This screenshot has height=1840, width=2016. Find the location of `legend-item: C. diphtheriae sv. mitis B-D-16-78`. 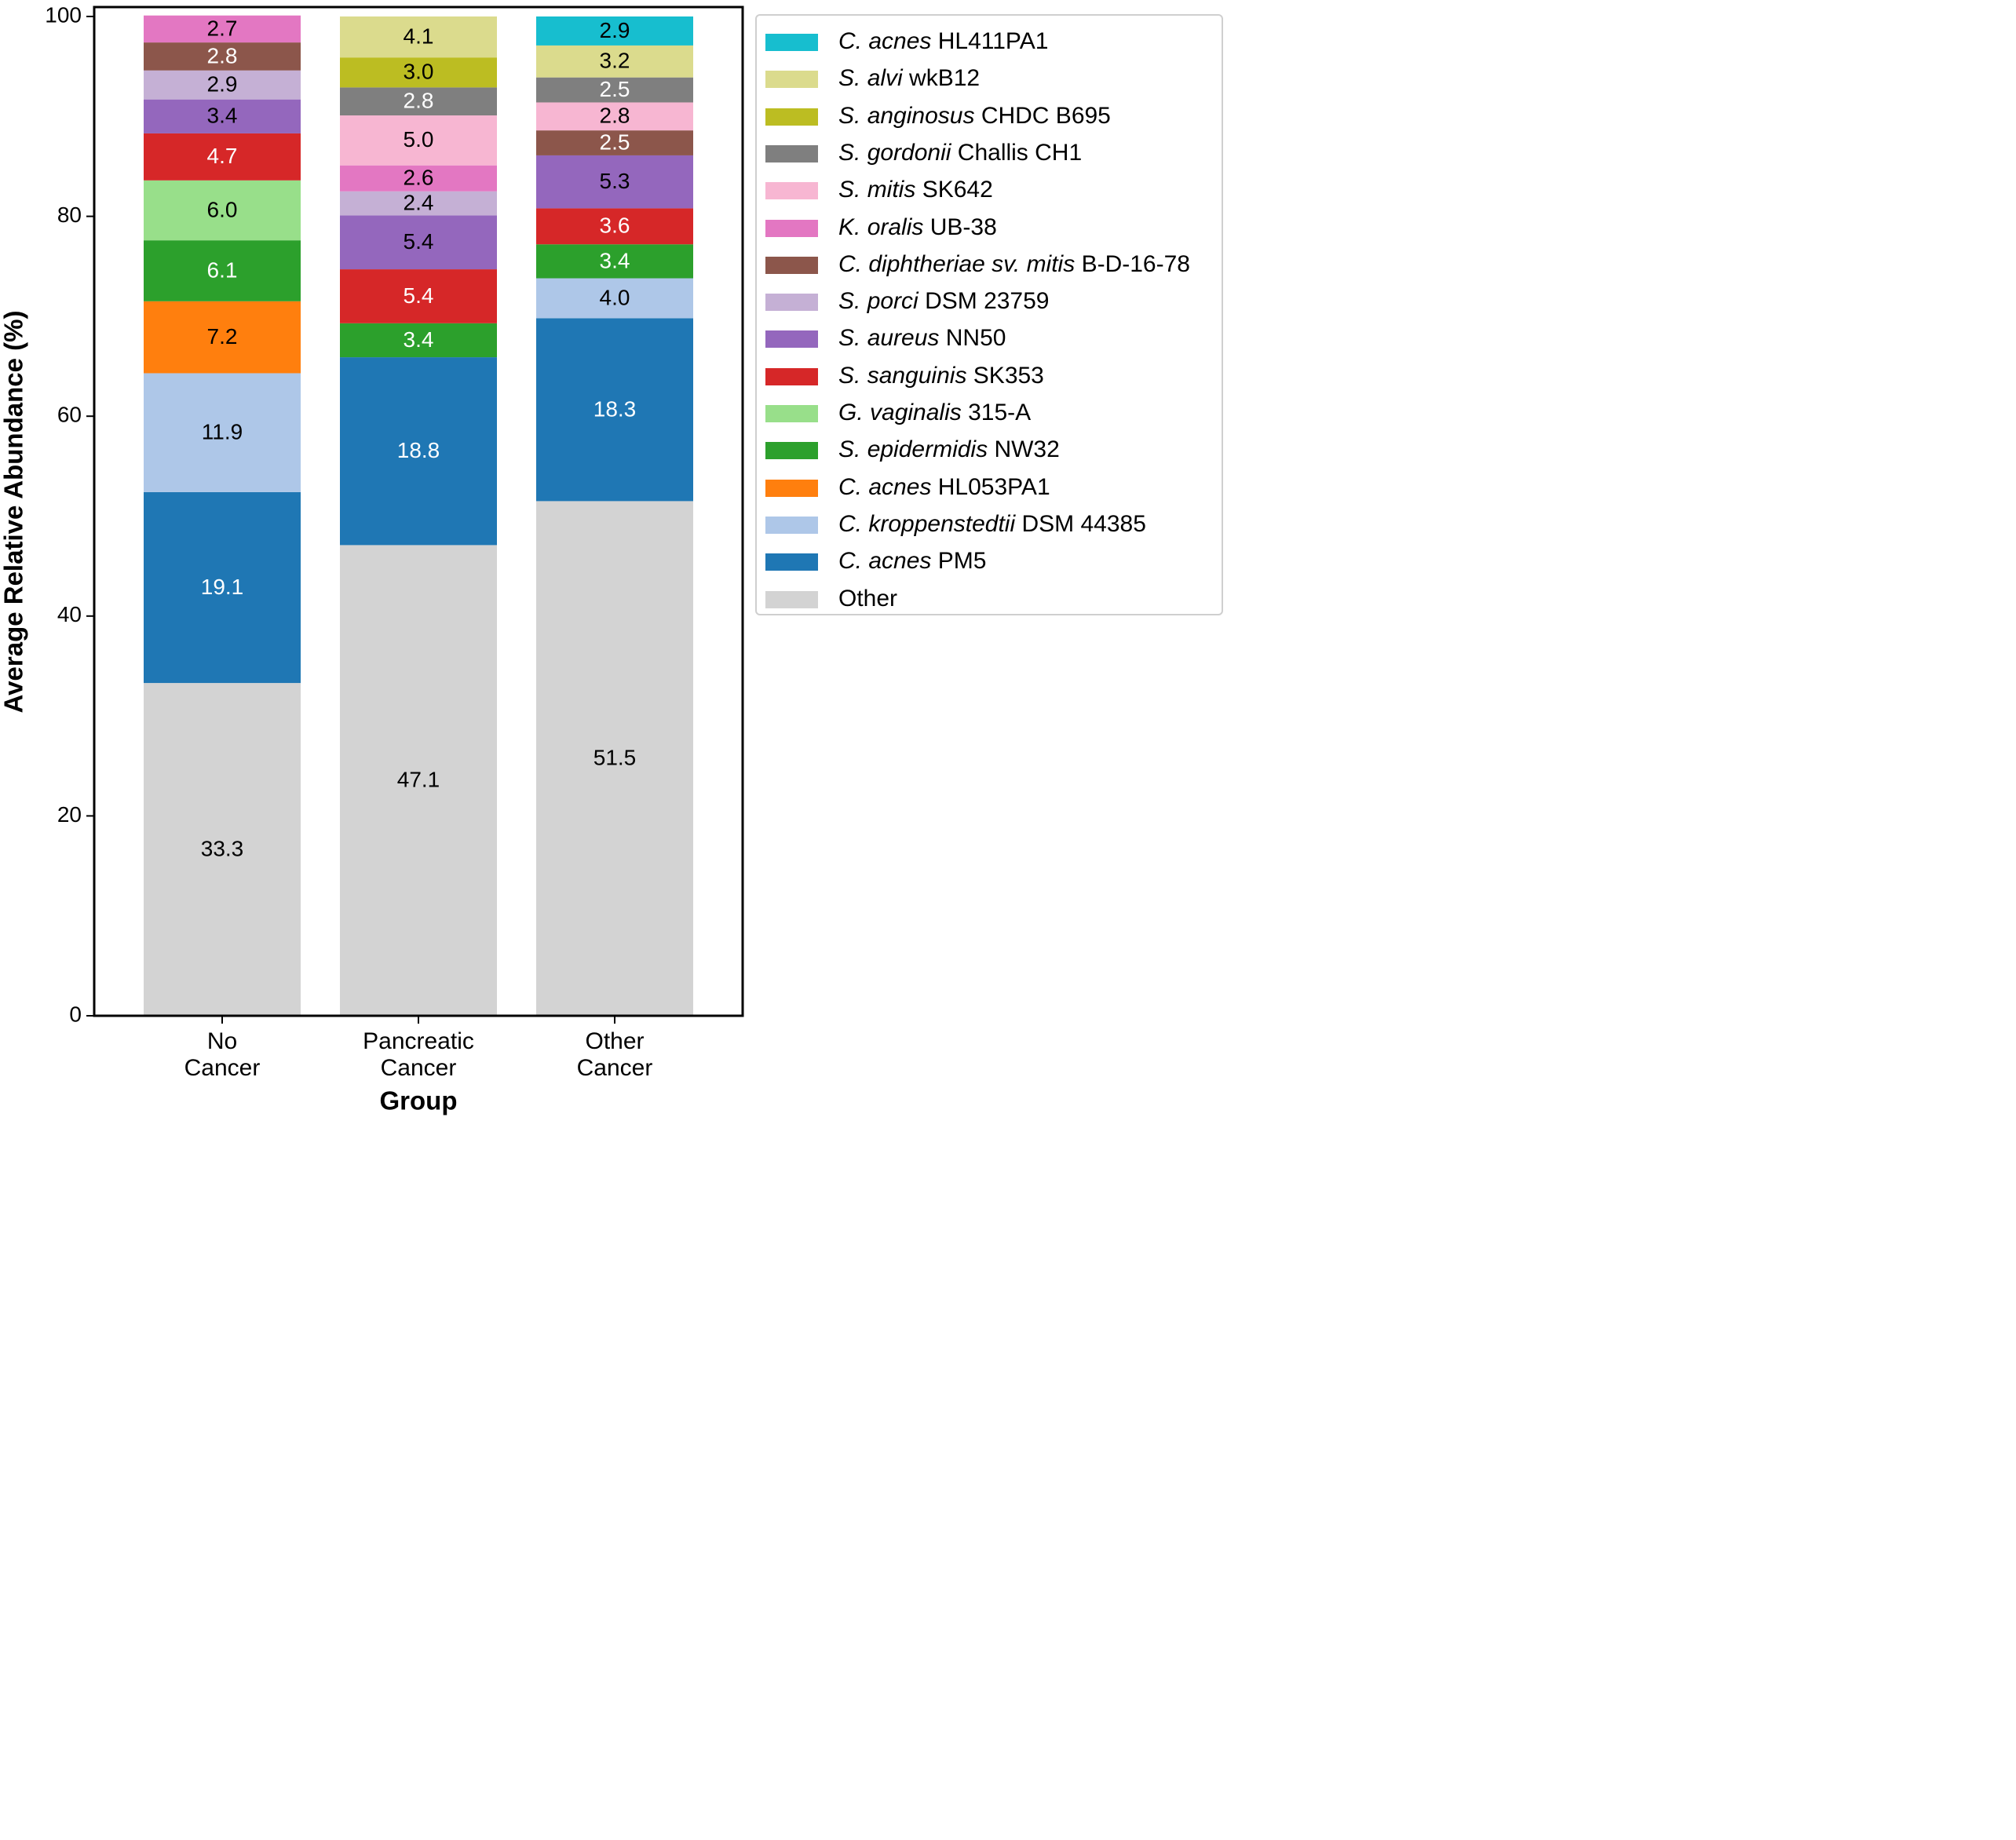

legend-item: C. diphtheriae sv. mitis B-D-16-78 is located at coordinates (993, 264).